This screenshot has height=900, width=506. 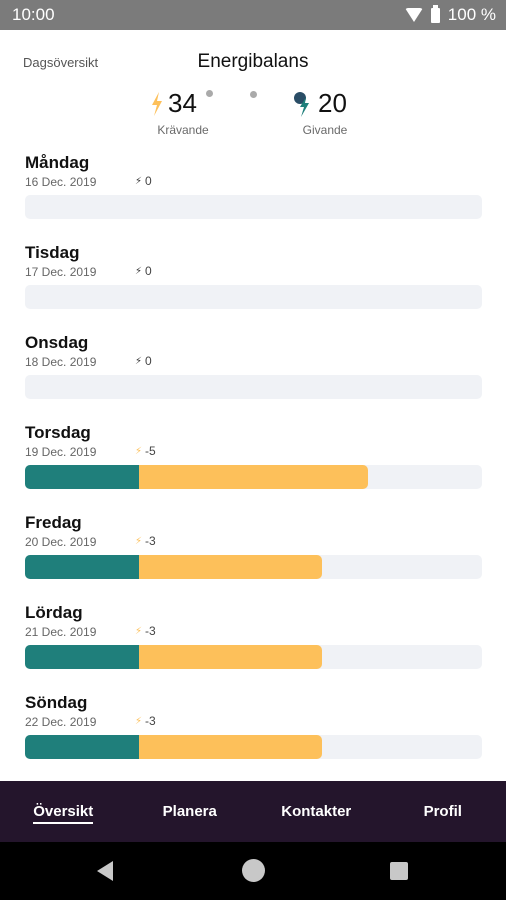 What do you see at coordinates (61, 272) in the screenshot?
I see `day-date: 17 Dec. 2019` at bounding box center [61, 272].